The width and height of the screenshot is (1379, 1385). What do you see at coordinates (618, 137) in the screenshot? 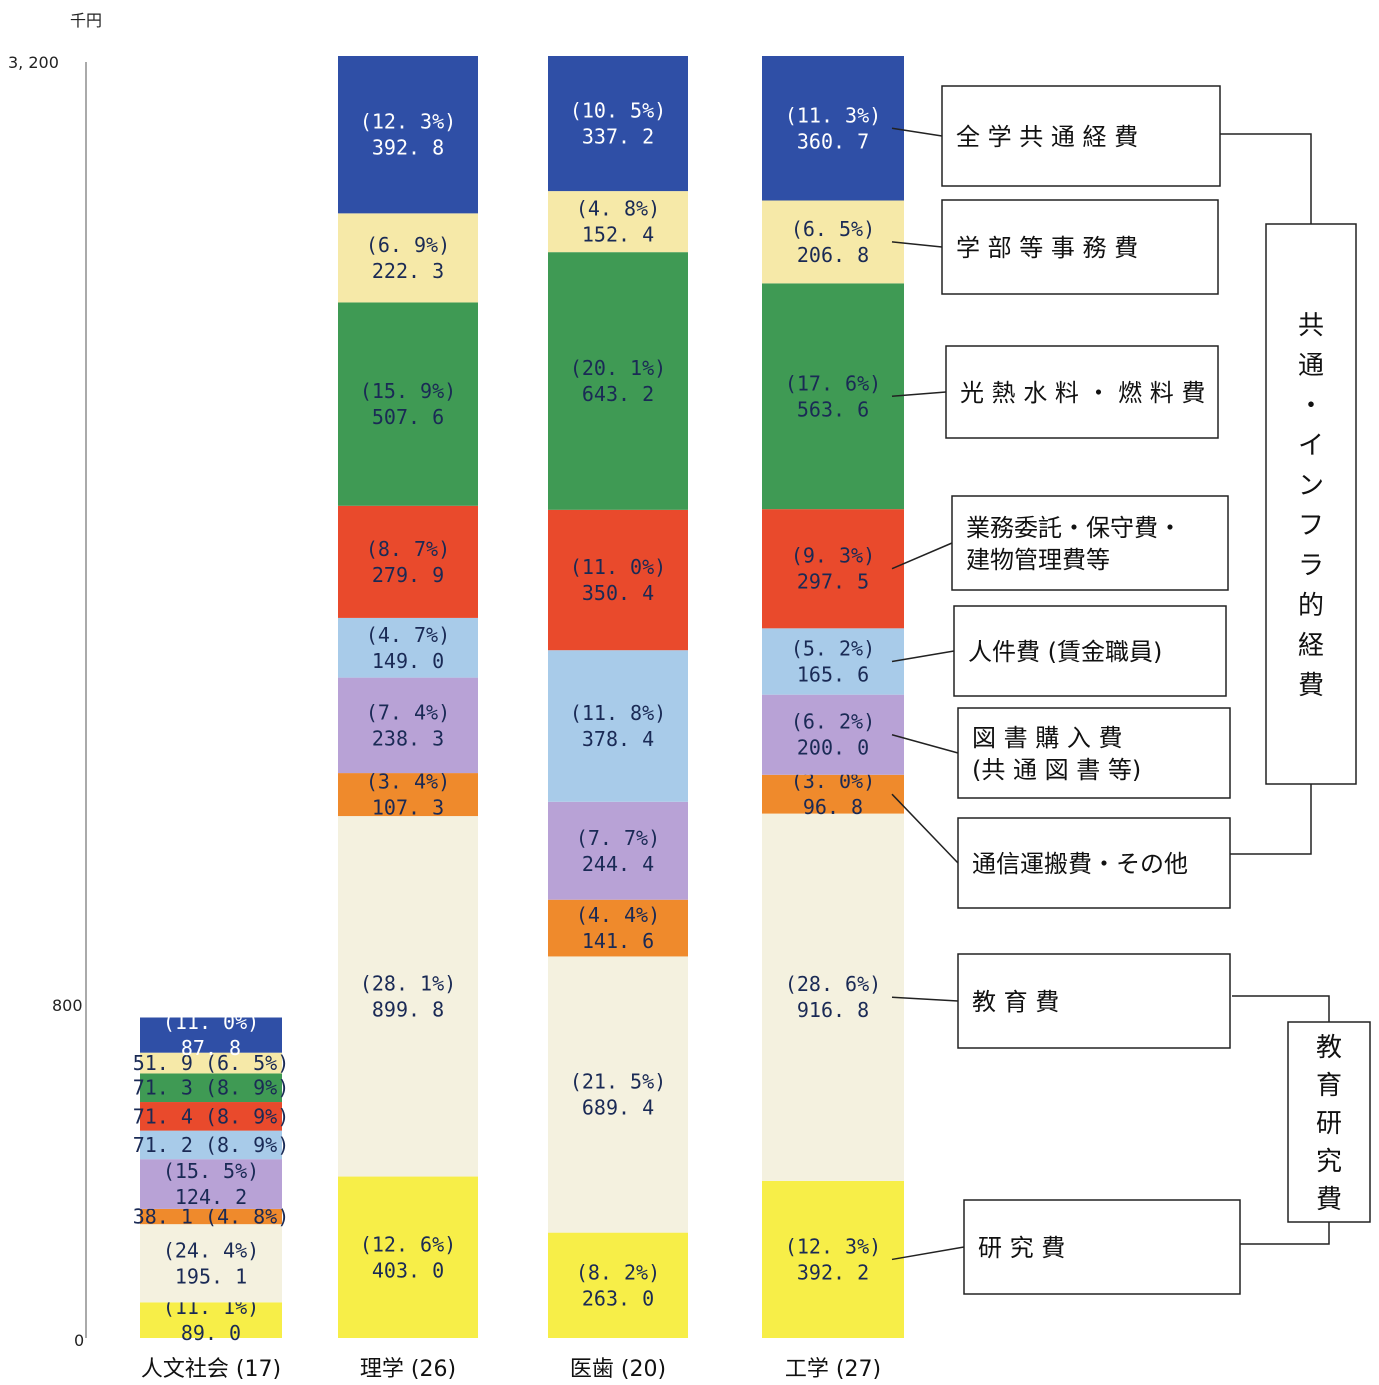
I see `data-label-2-8-1: 337. 2` at bounding box center [618, 137].